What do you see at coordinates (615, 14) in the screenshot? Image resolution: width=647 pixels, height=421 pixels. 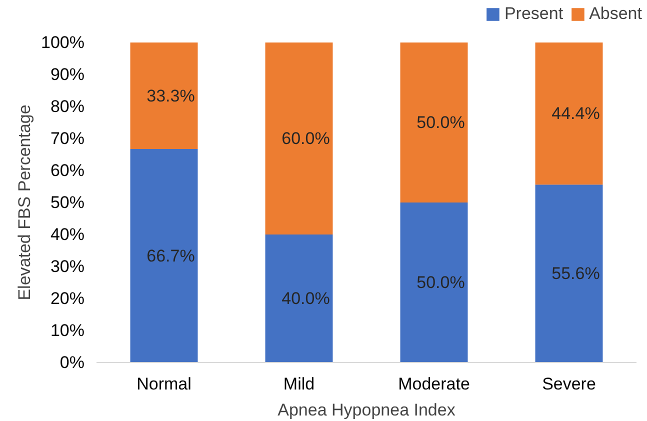 I see `legend-label: Absent` at bounding box center [615, 14].